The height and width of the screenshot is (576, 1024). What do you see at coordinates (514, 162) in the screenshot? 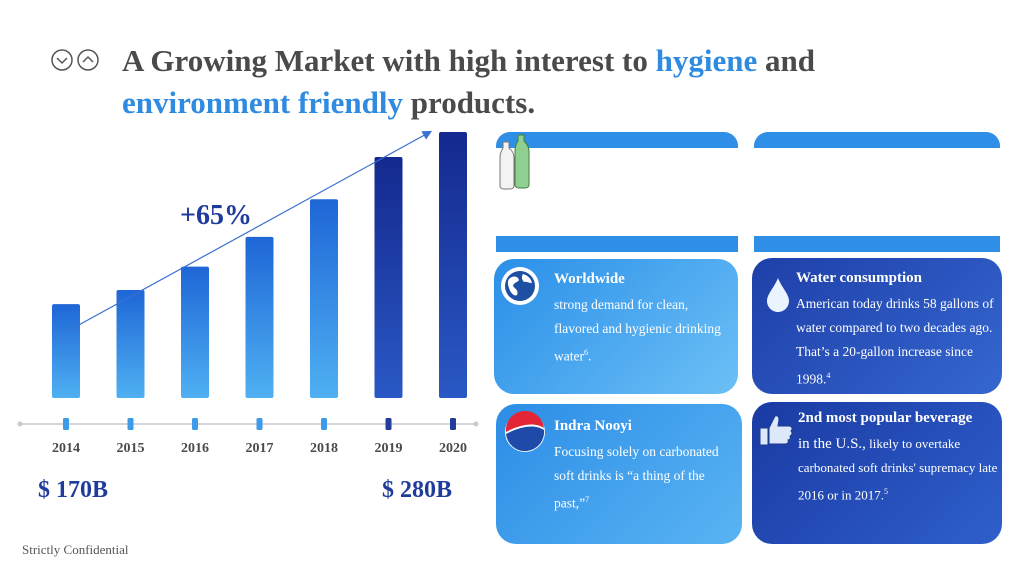
I see `bottles-icon` at bounding box center [514, 162].